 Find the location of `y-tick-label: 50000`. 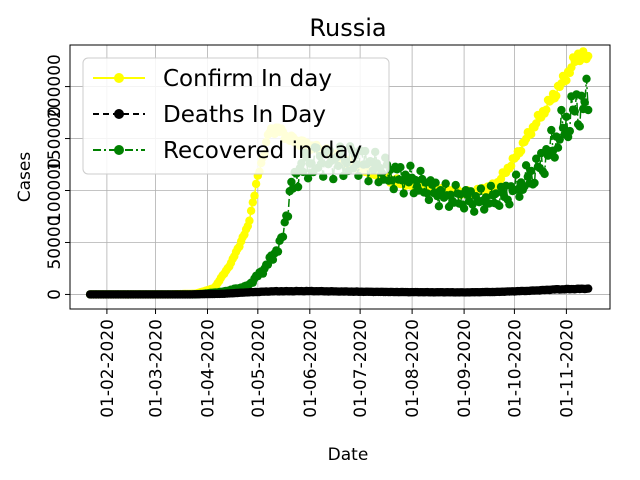

y-tick-label: 50000 is located at coordinates (55, 242).